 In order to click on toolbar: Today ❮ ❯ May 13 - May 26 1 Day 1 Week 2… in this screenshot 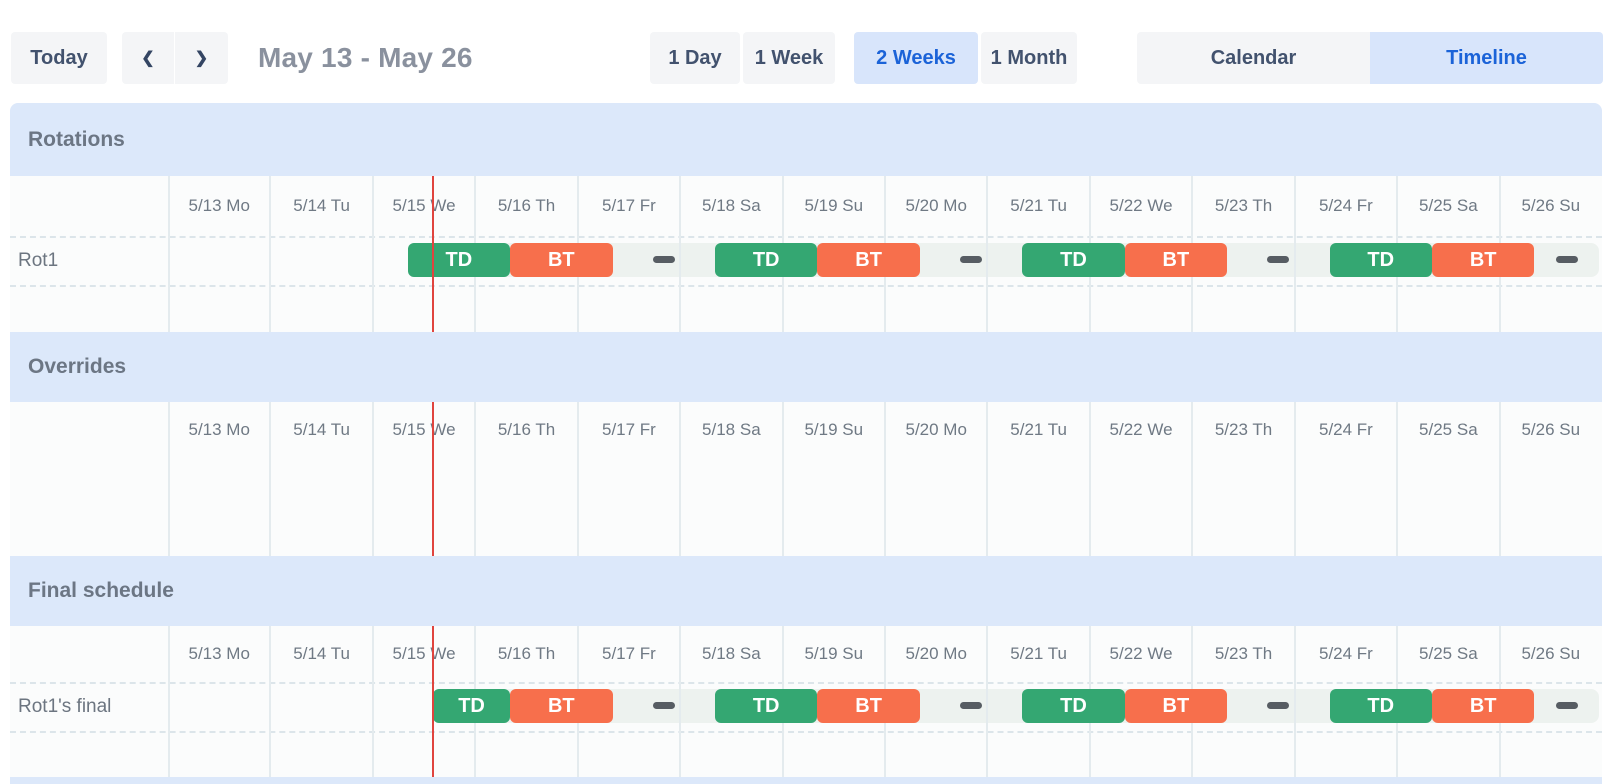, I will do `click(808, 51)`.